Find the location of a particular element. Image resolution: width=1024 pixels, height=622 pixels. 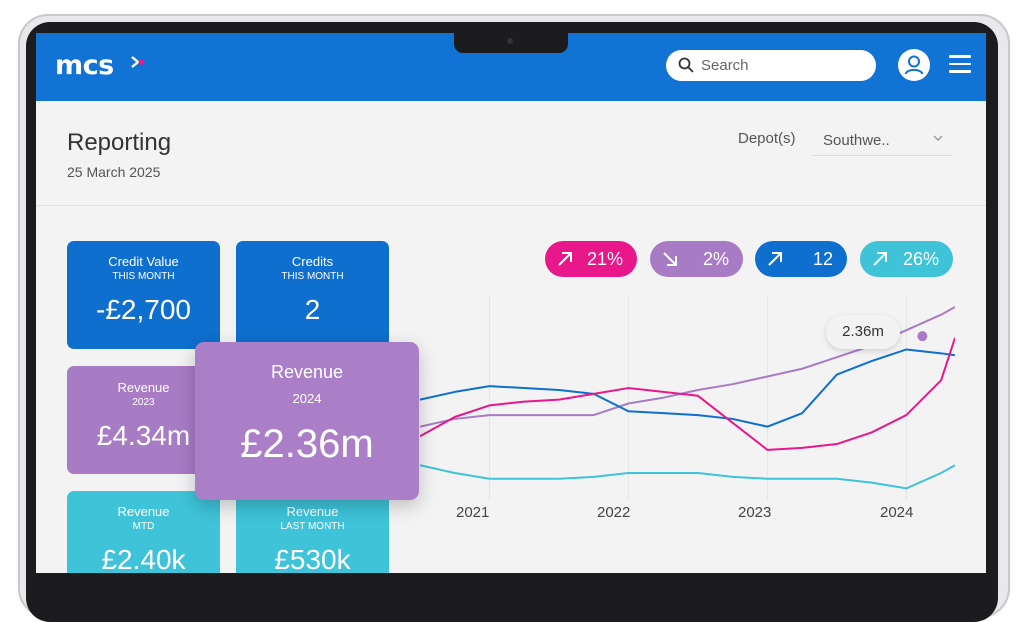

arrow-down-right-icon is located at coordinates (670, 259).